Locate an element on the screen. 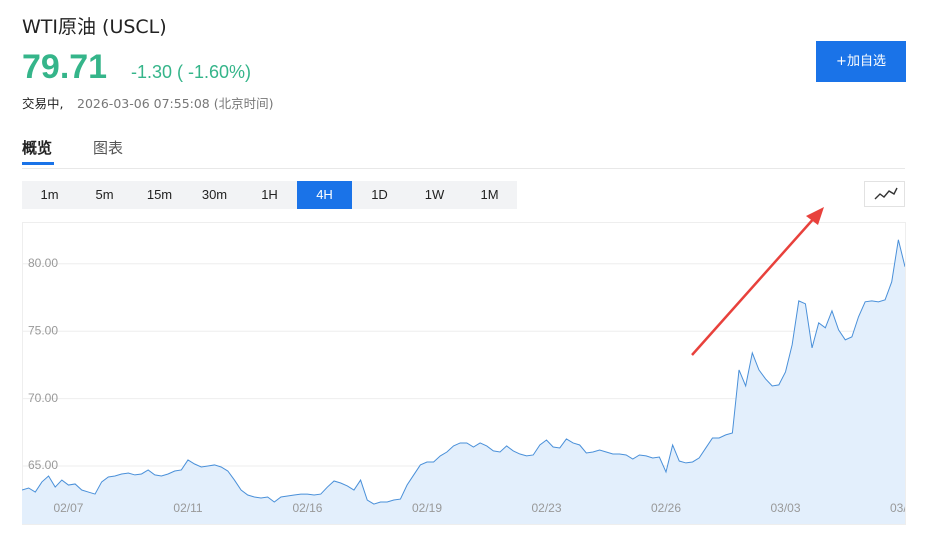  x-tick-label: 02/19 is located at coordinates (427, 508).